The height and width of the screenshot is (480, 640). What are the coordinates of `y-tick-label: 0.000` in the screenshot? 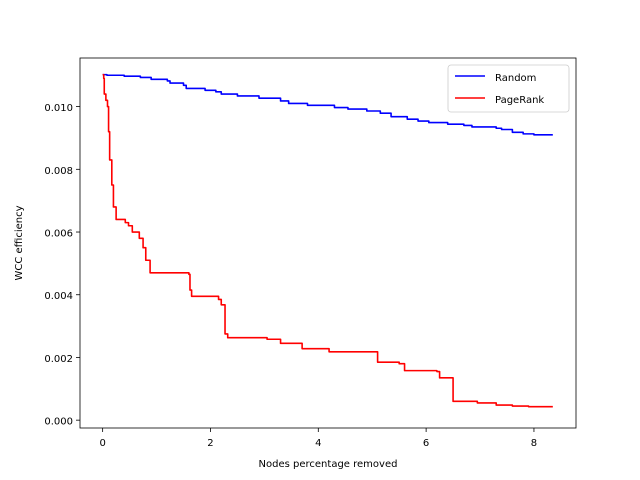 It's located at (58, 422).